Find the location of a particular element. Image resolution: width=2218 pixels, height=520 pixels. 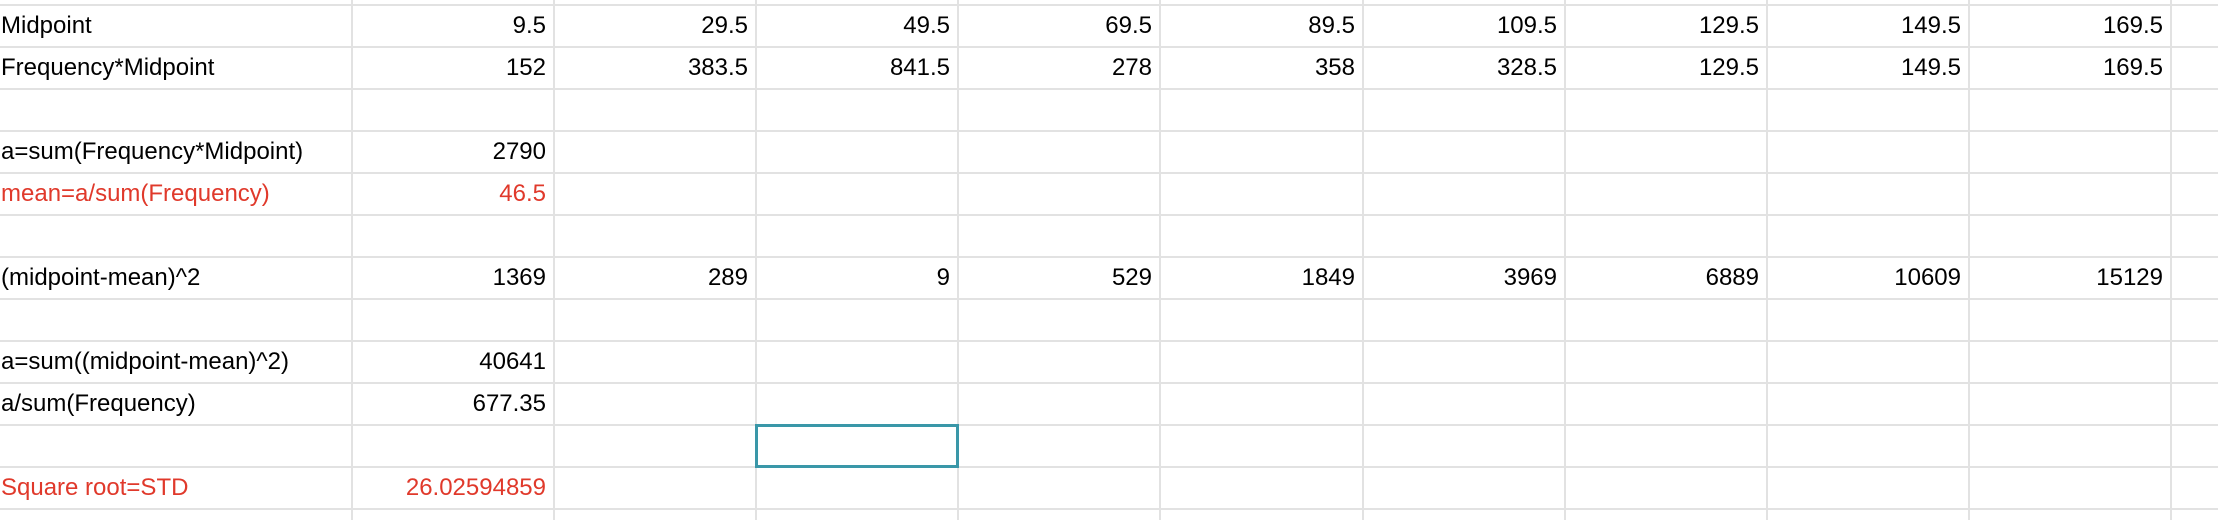

value-cell: 69.5 is located at coordinates (1128, 25).